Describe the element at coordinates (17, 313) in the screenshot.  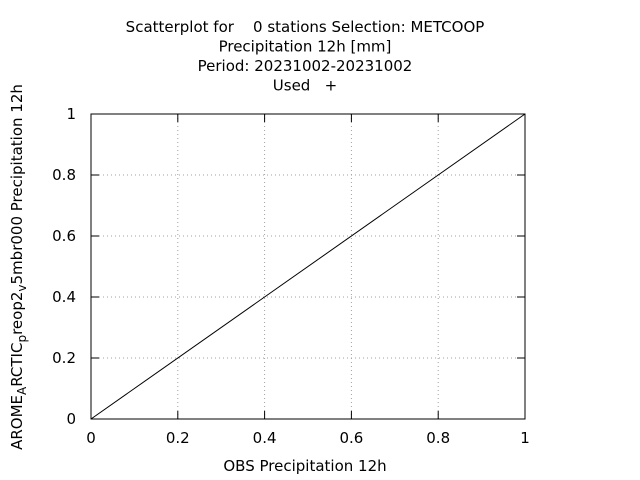
I see `y-label-part-4: reop2` at that location.